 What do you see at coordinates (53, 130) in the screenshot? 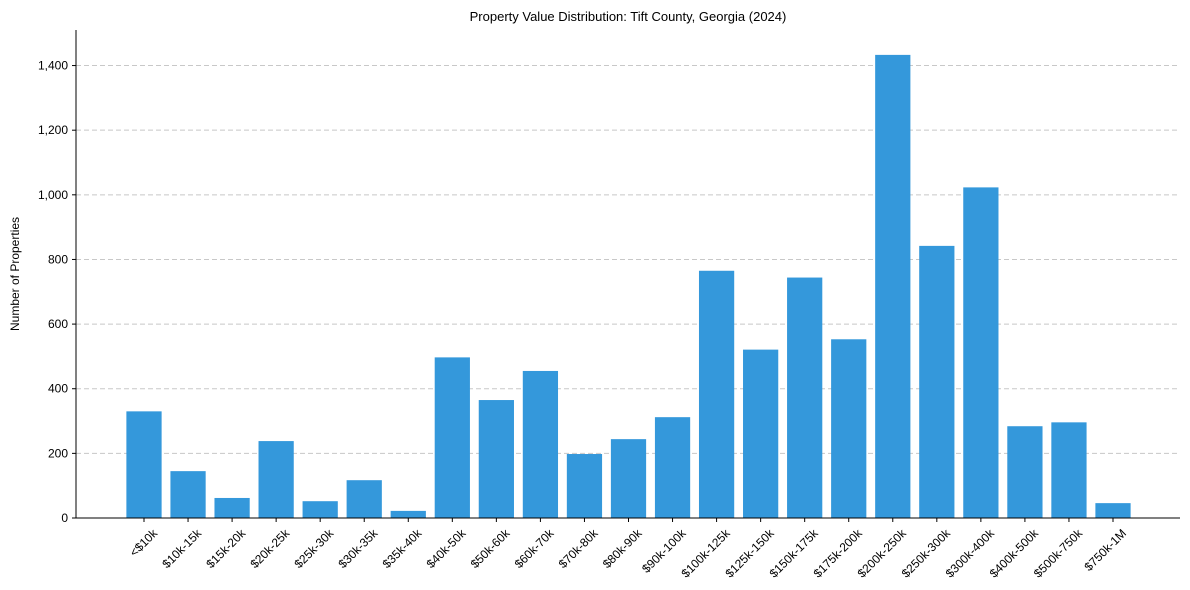
I see `y-tick-label: 1,200` at bounding box center [53, 130].